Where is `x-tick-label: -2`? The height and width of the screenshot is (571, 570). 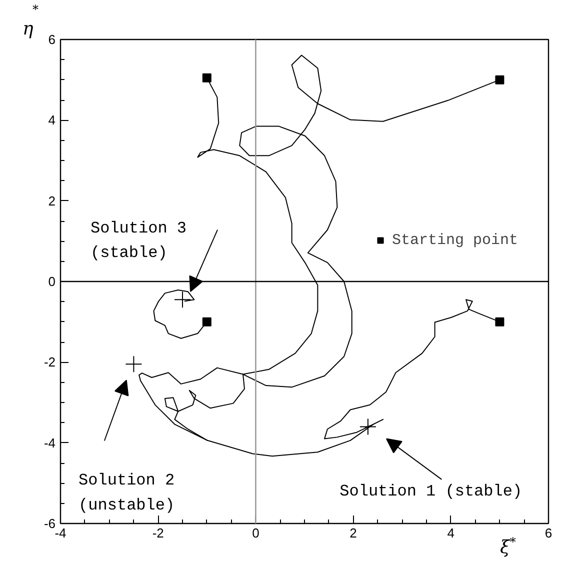
x-tick-label: -2 is located at coordinates (158, 533).